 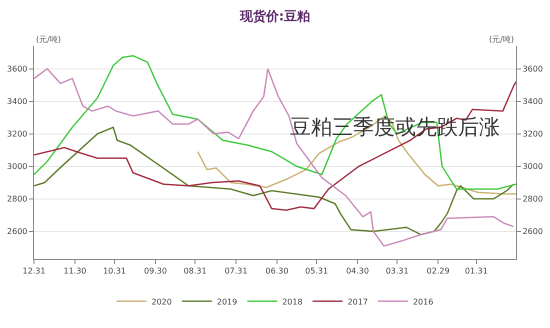 What do you see at coordinates (48, 39) in the screenshot?
I see `y-axis-title: (元/吨)` at bounding box center [48, 39].